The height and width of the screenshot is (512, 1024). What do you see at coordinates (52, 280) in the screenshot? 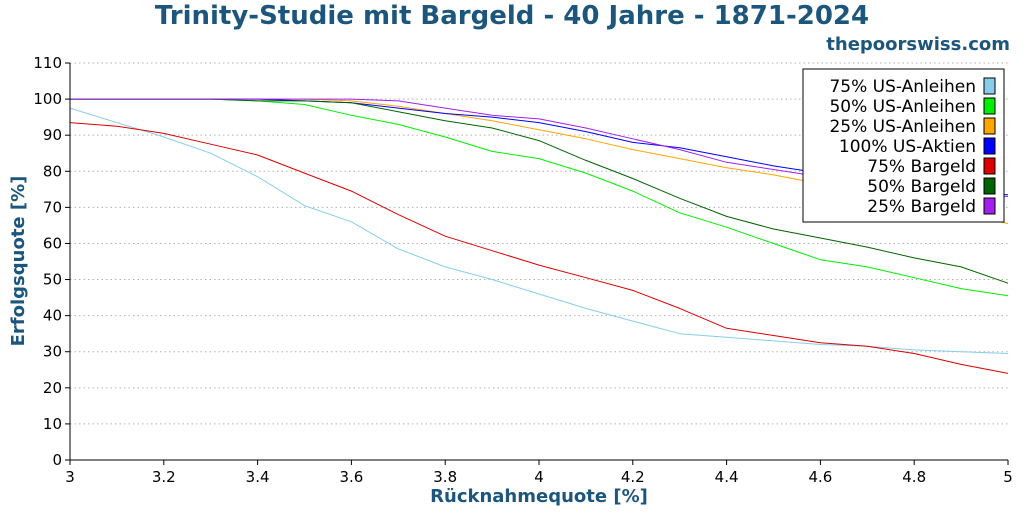
I see `y-tick-label: 50` at bounding box center [52, 280].